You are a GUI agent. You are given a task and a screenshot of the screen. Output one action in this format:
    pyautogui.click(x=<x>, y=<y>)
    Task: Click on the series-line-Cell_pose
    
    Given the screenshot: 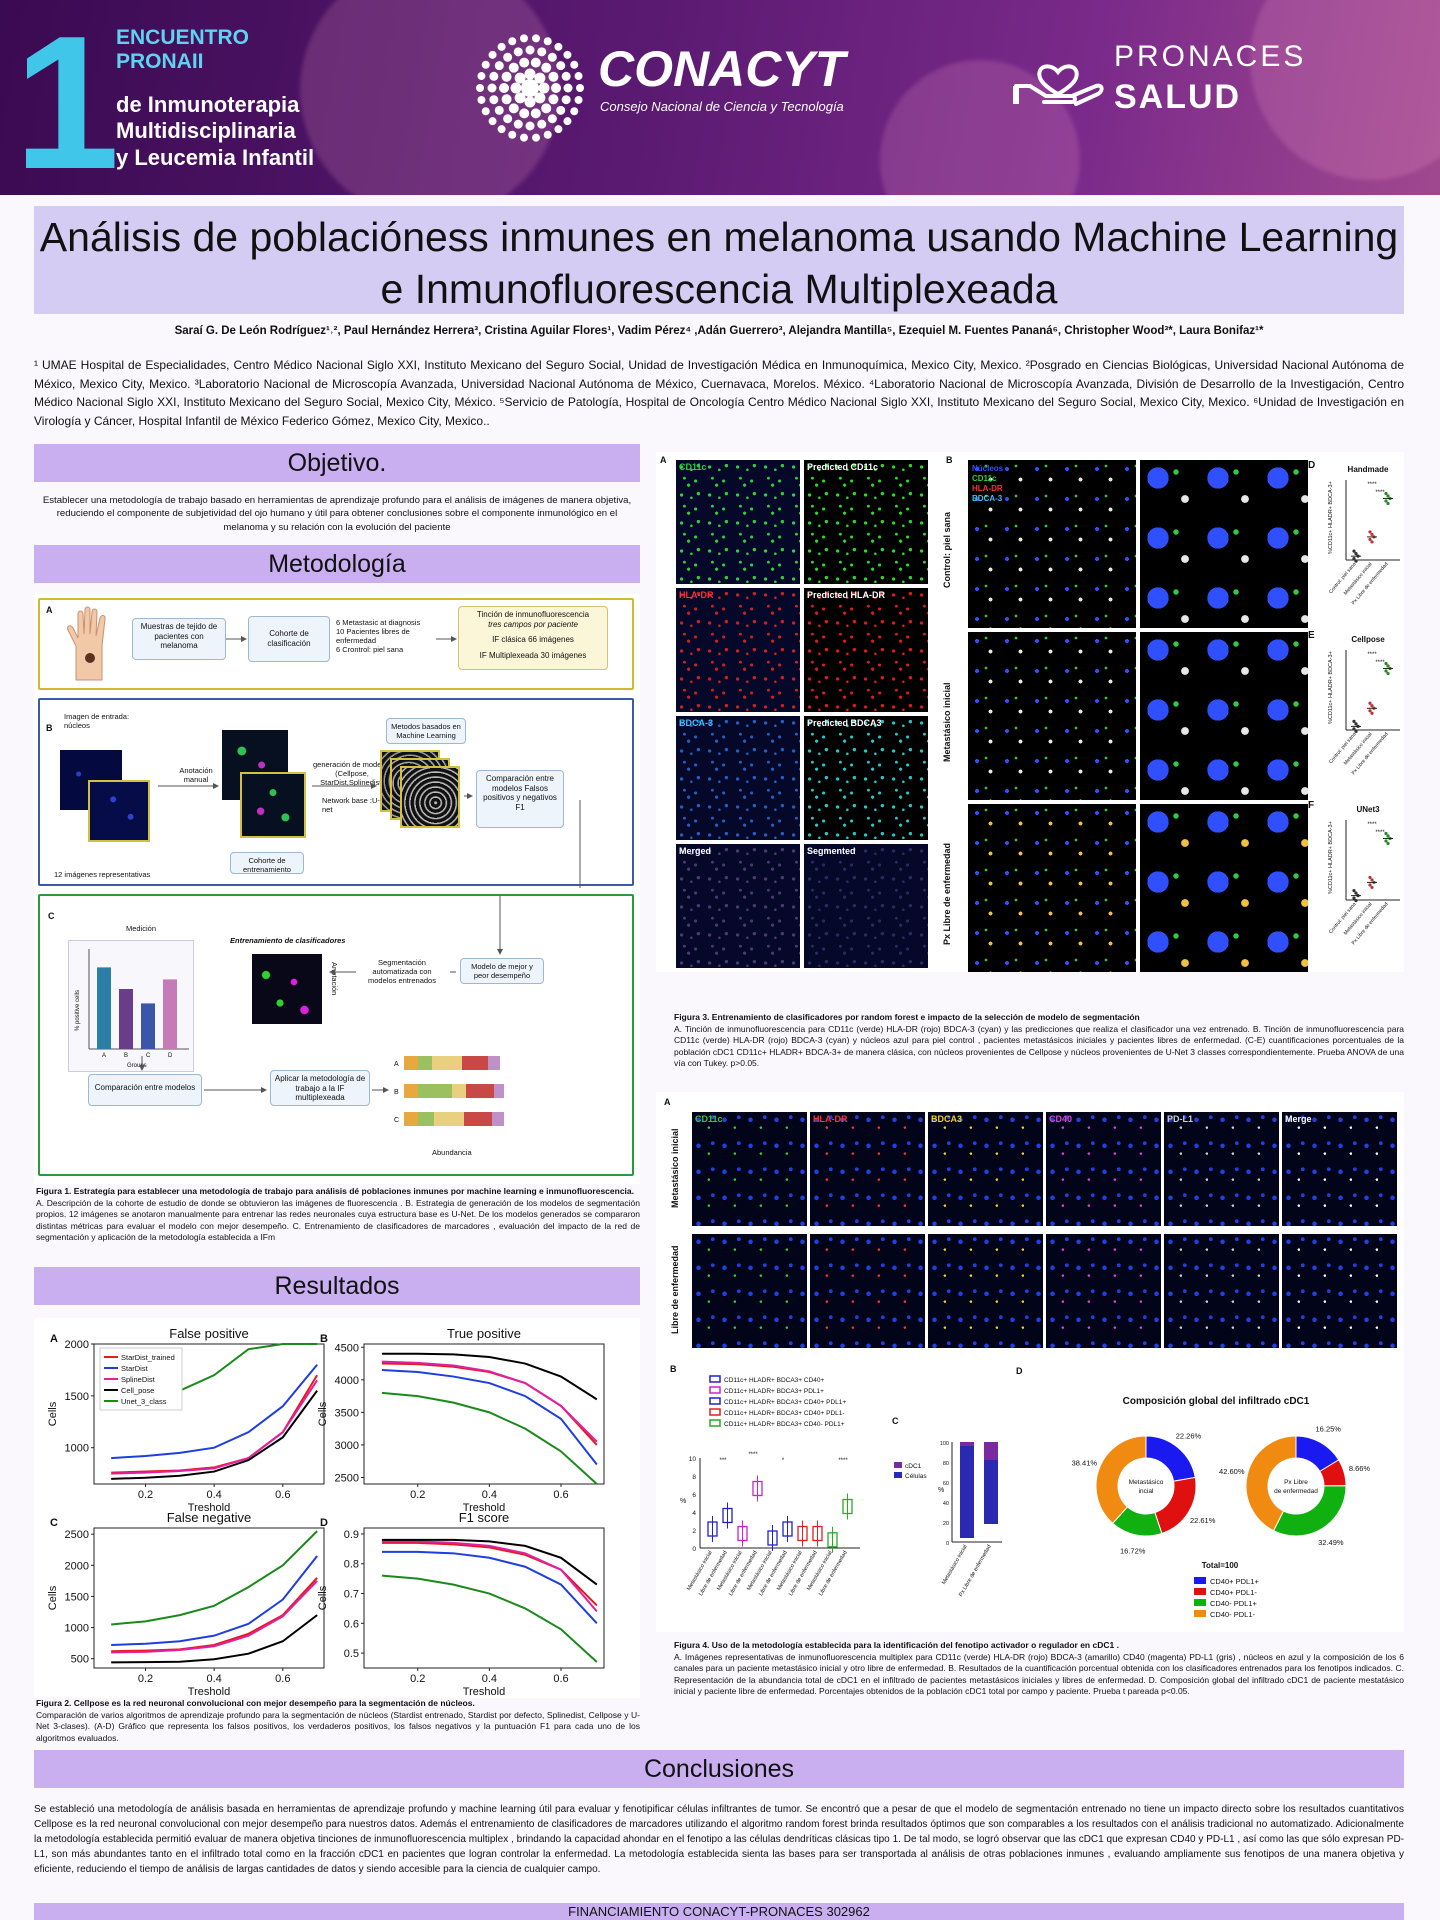 What is the action you would take?
    pyautogui.click(x=214, y=1639)
    